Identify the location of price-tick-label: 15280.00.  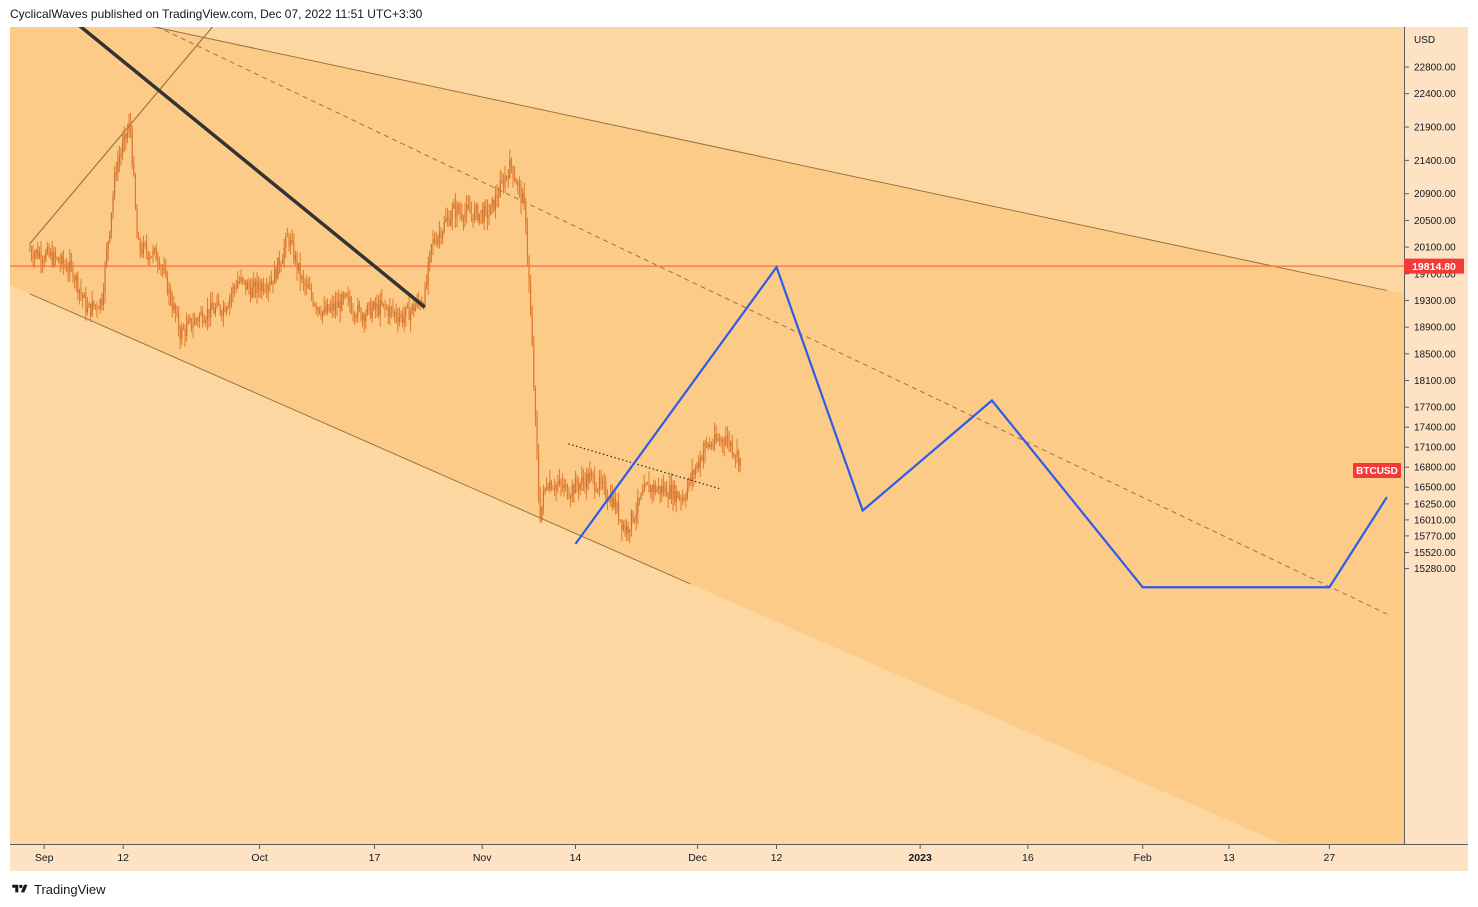
(1435, 569).